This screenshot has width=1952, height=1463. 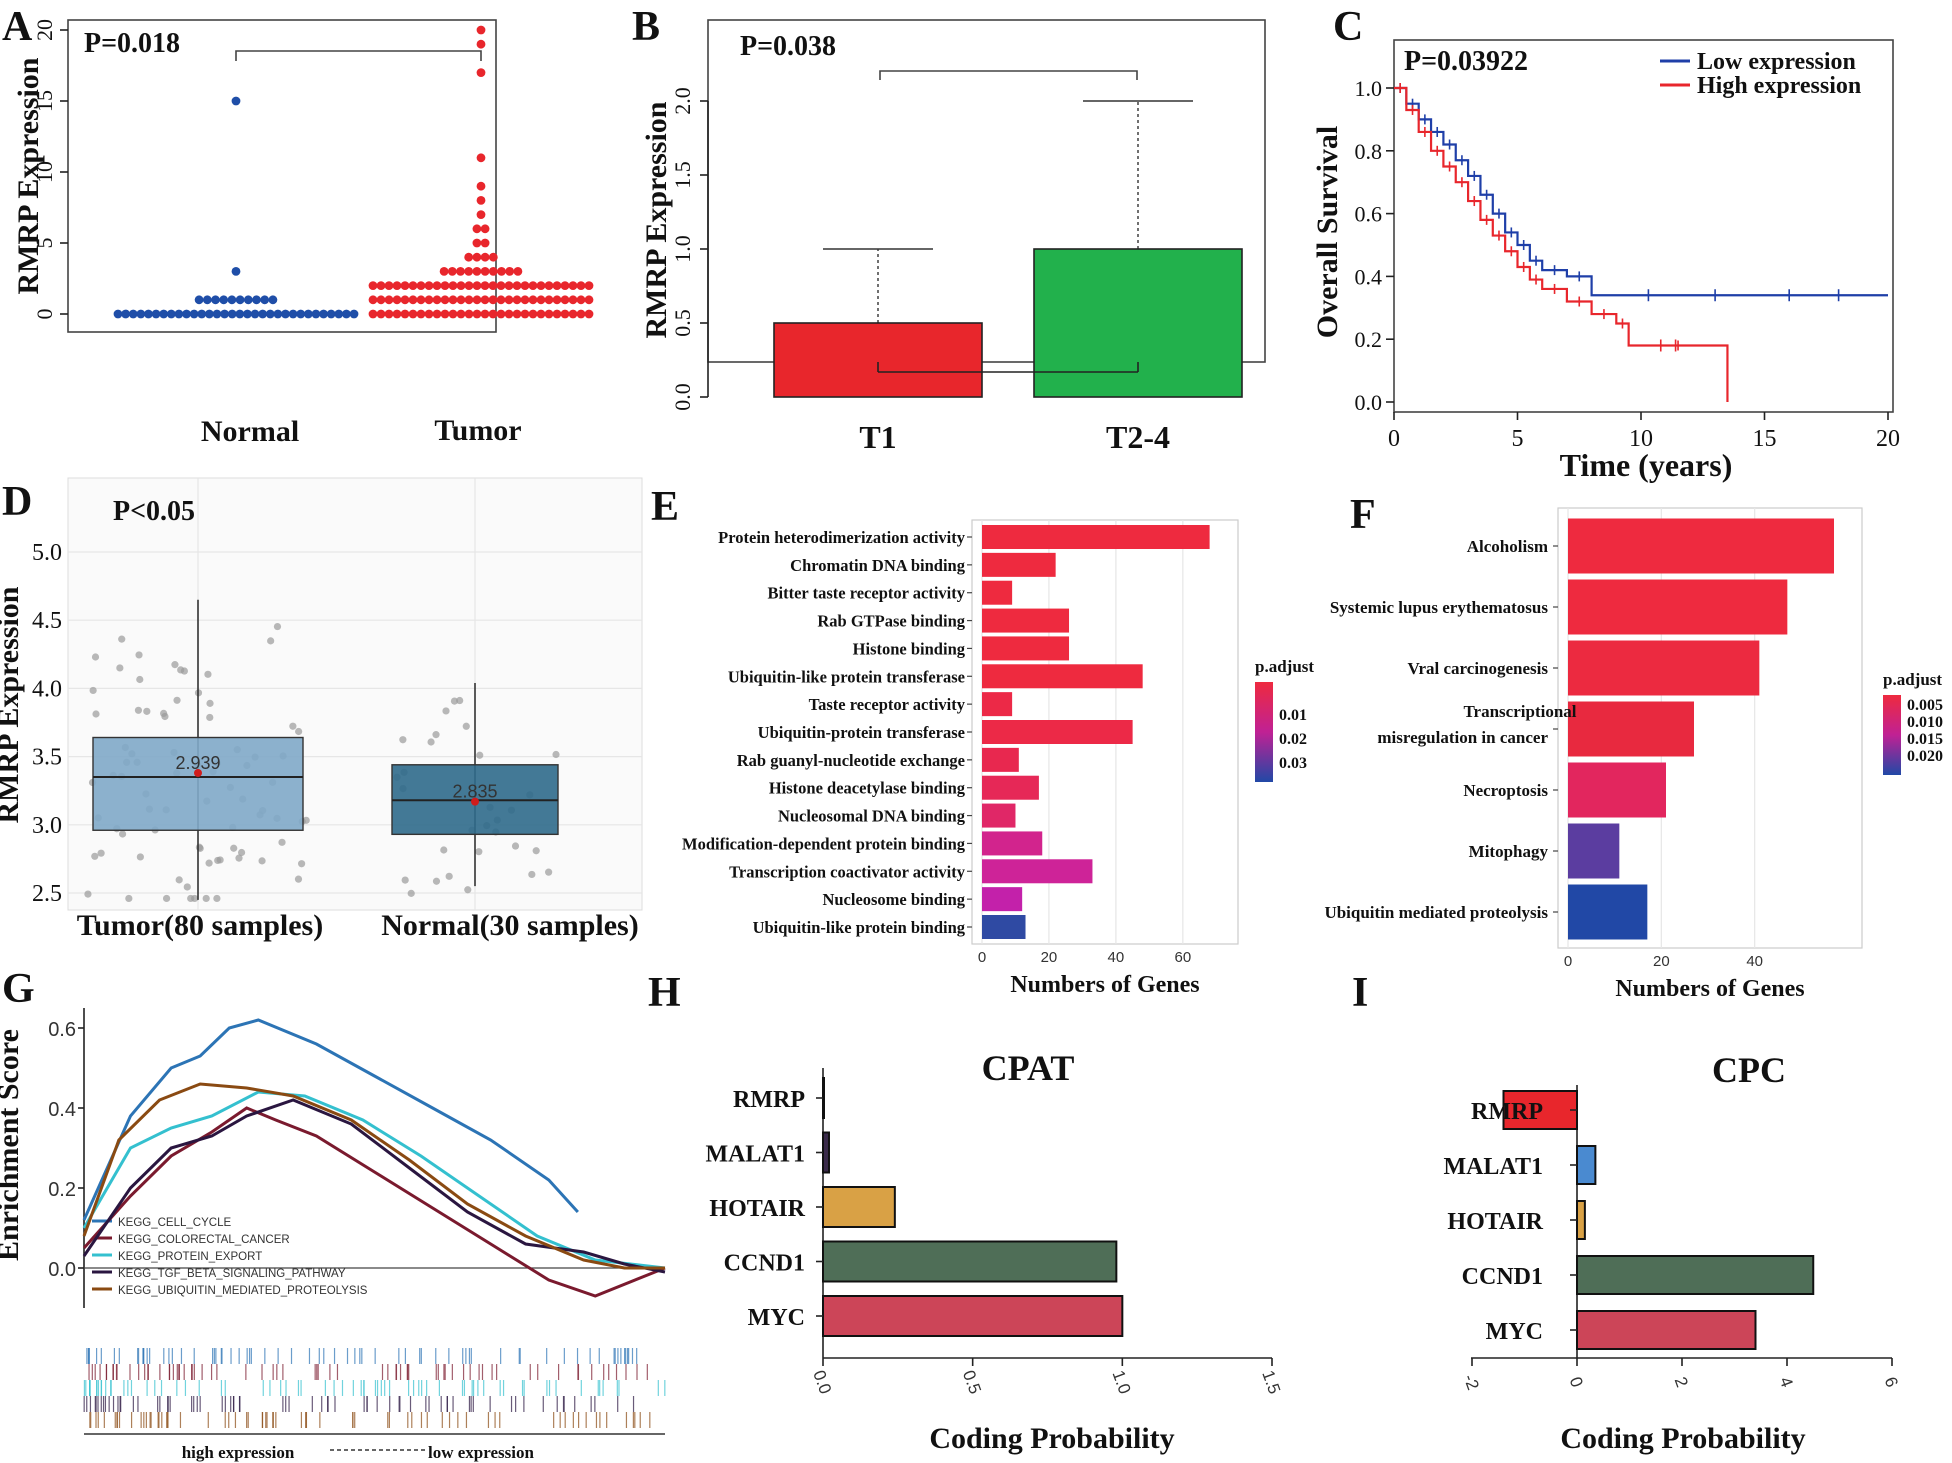 I want to click on panel-i-bar-myc, so click(x=1666, y=1330).